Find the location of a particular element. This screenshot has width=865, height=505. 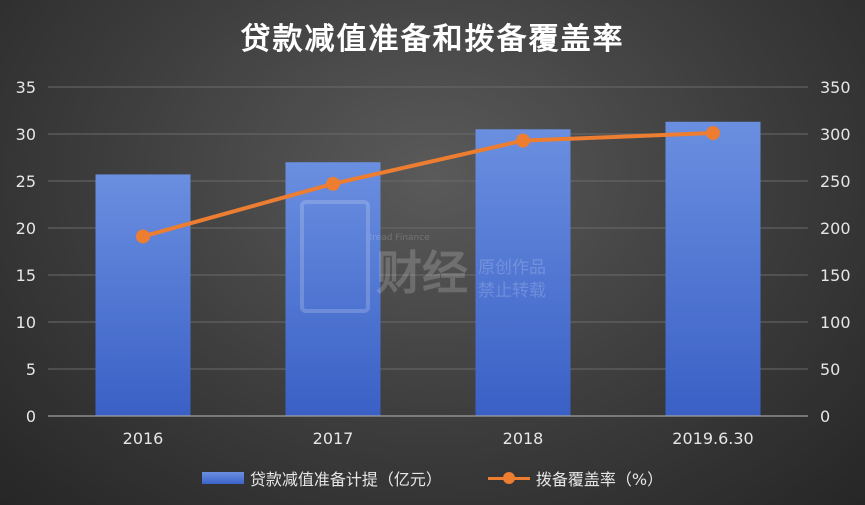

y-left-tick-label: 5 is located at coordinates (31, 369).